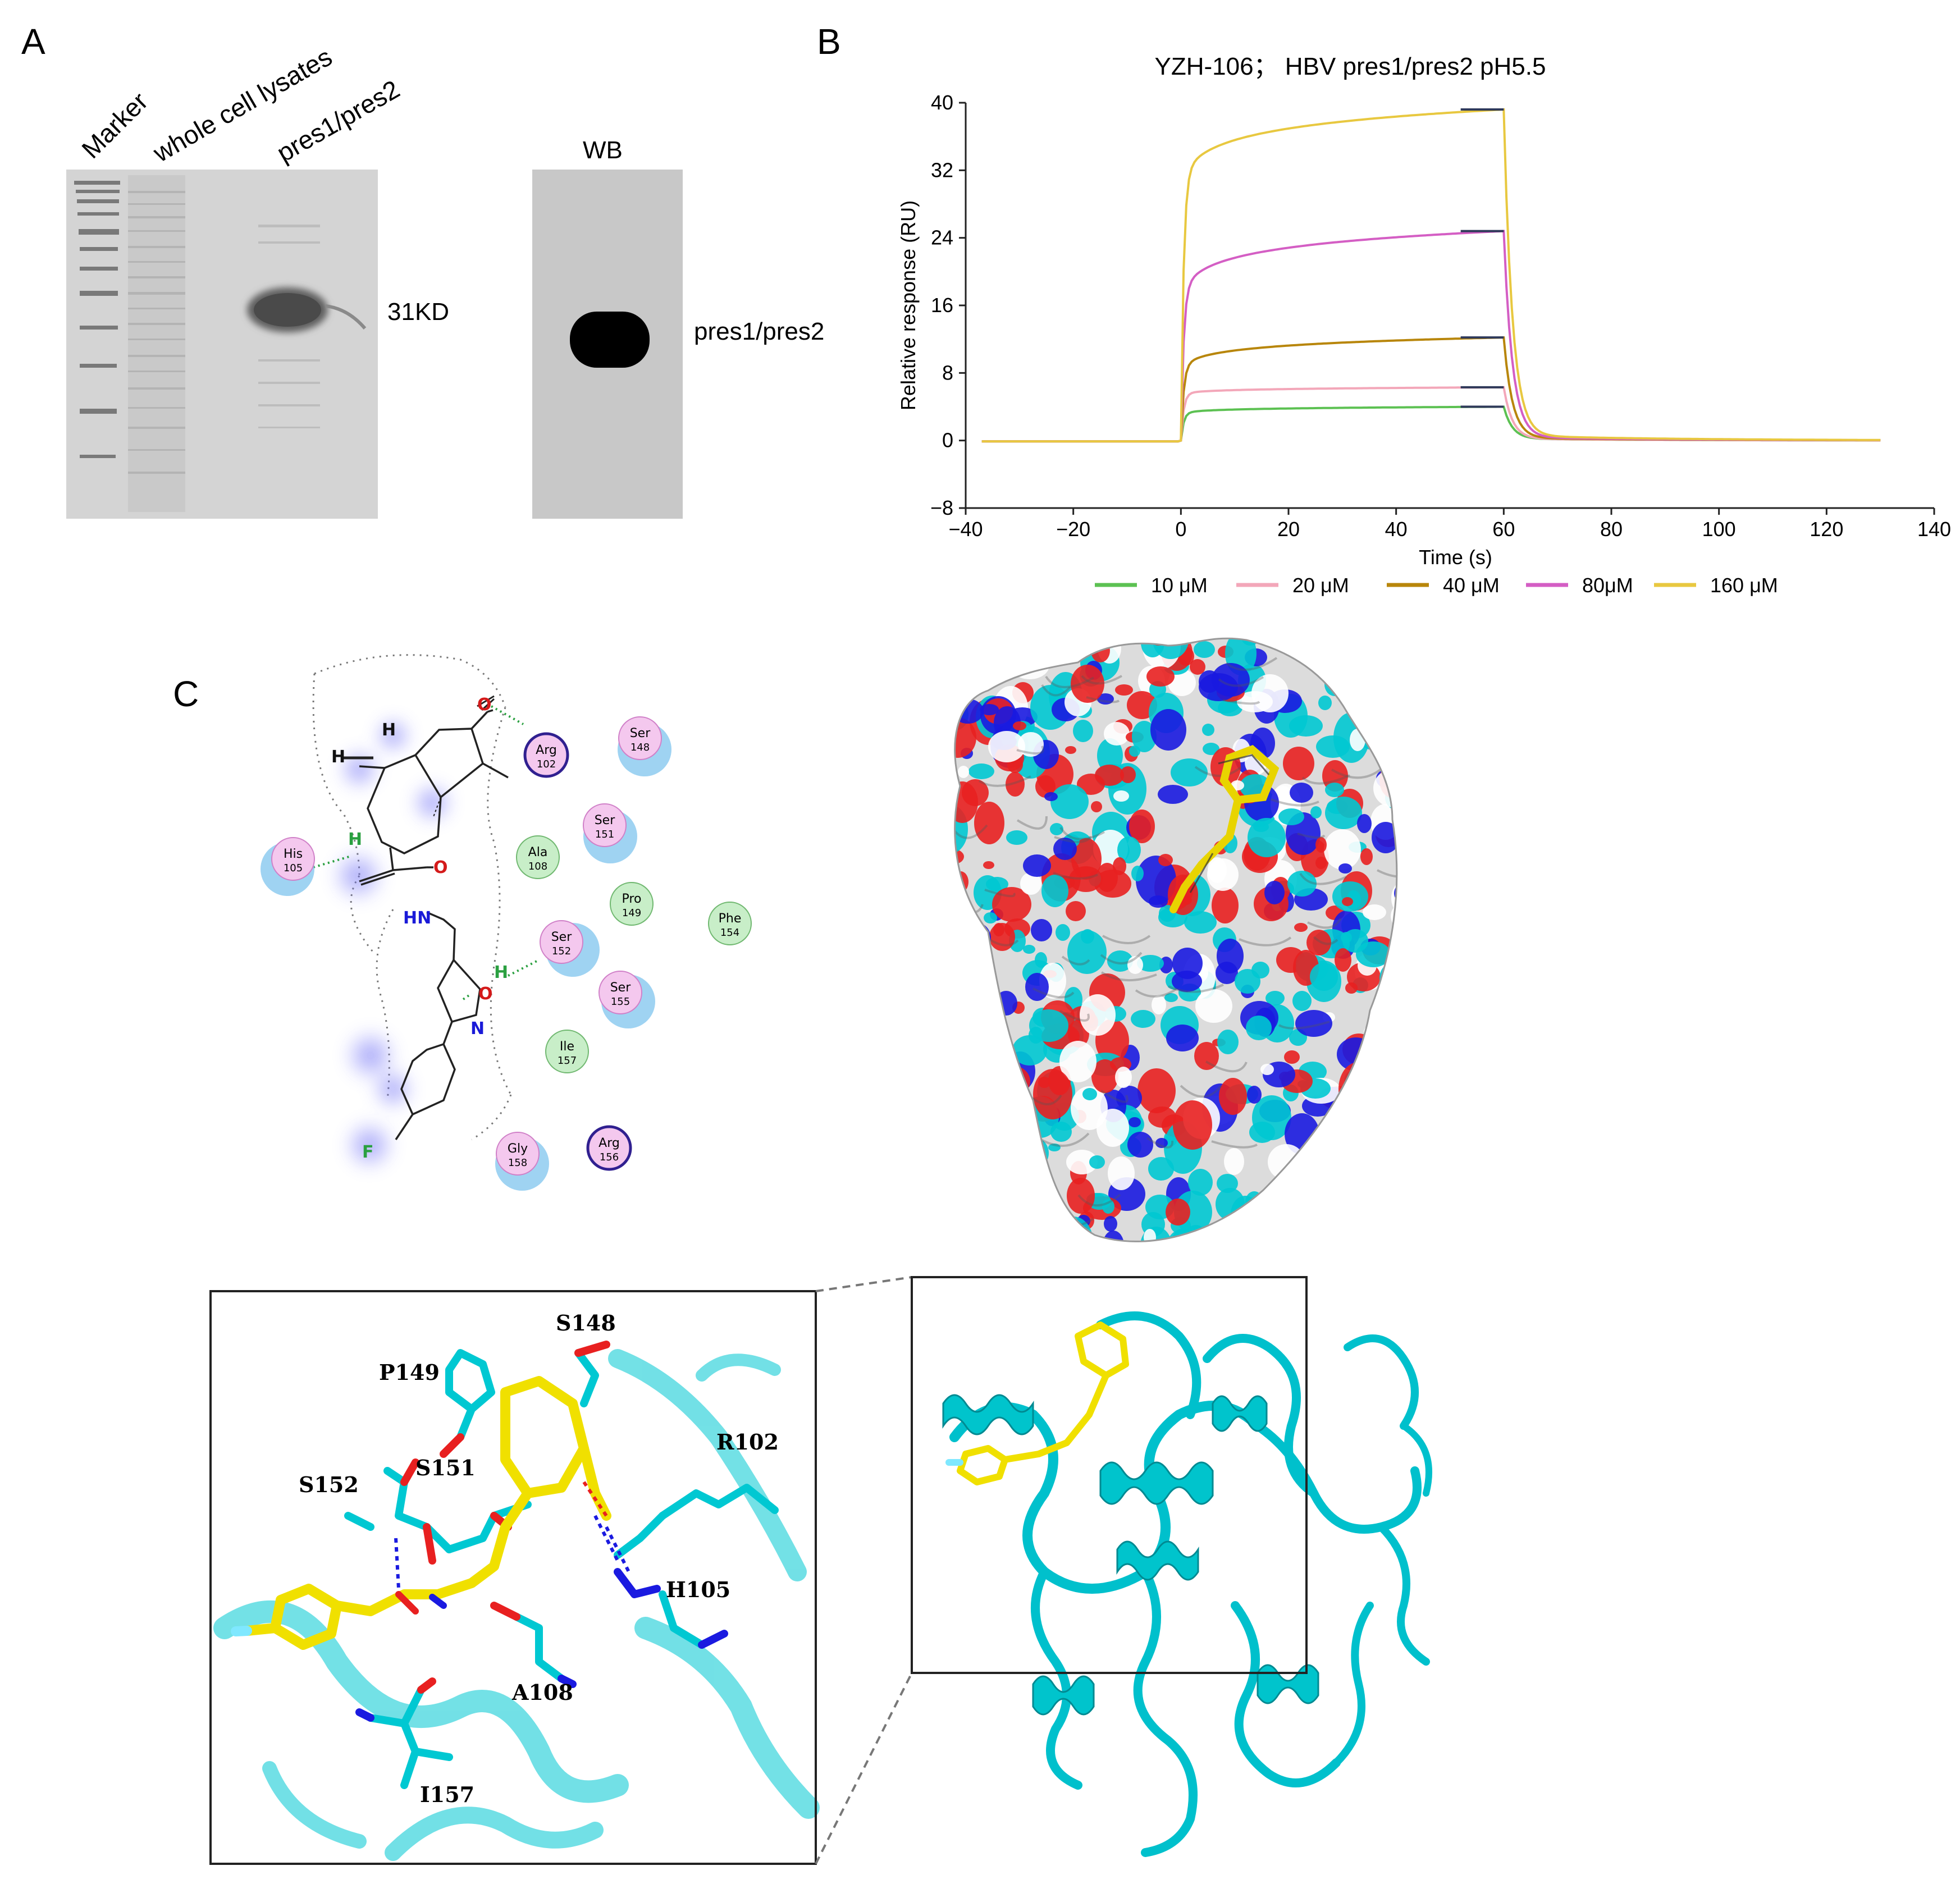  Describe the element at coordinates (561, 951) in the screenshot. I see `residue-number: 152` at that location.